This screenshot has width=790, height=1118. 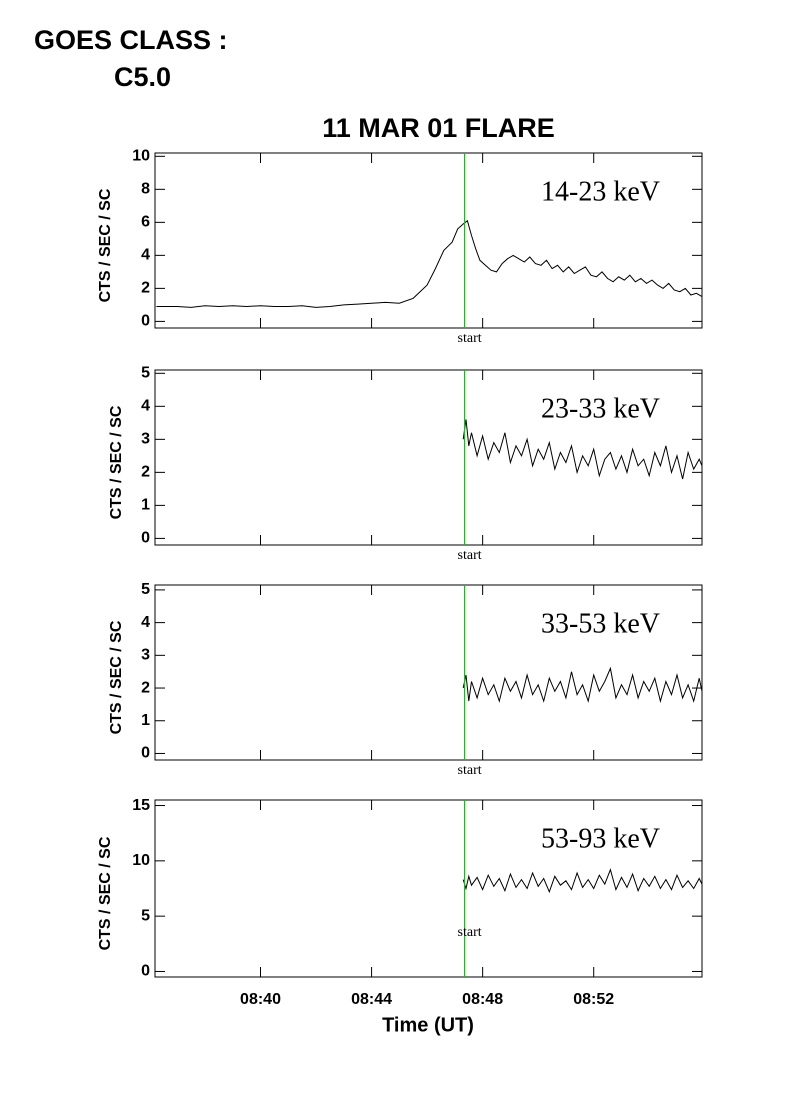 What do you see at coordinates (145, 222) in the screenshot?
I see `y-tick-label: 6` at bounding box center [145, 222].